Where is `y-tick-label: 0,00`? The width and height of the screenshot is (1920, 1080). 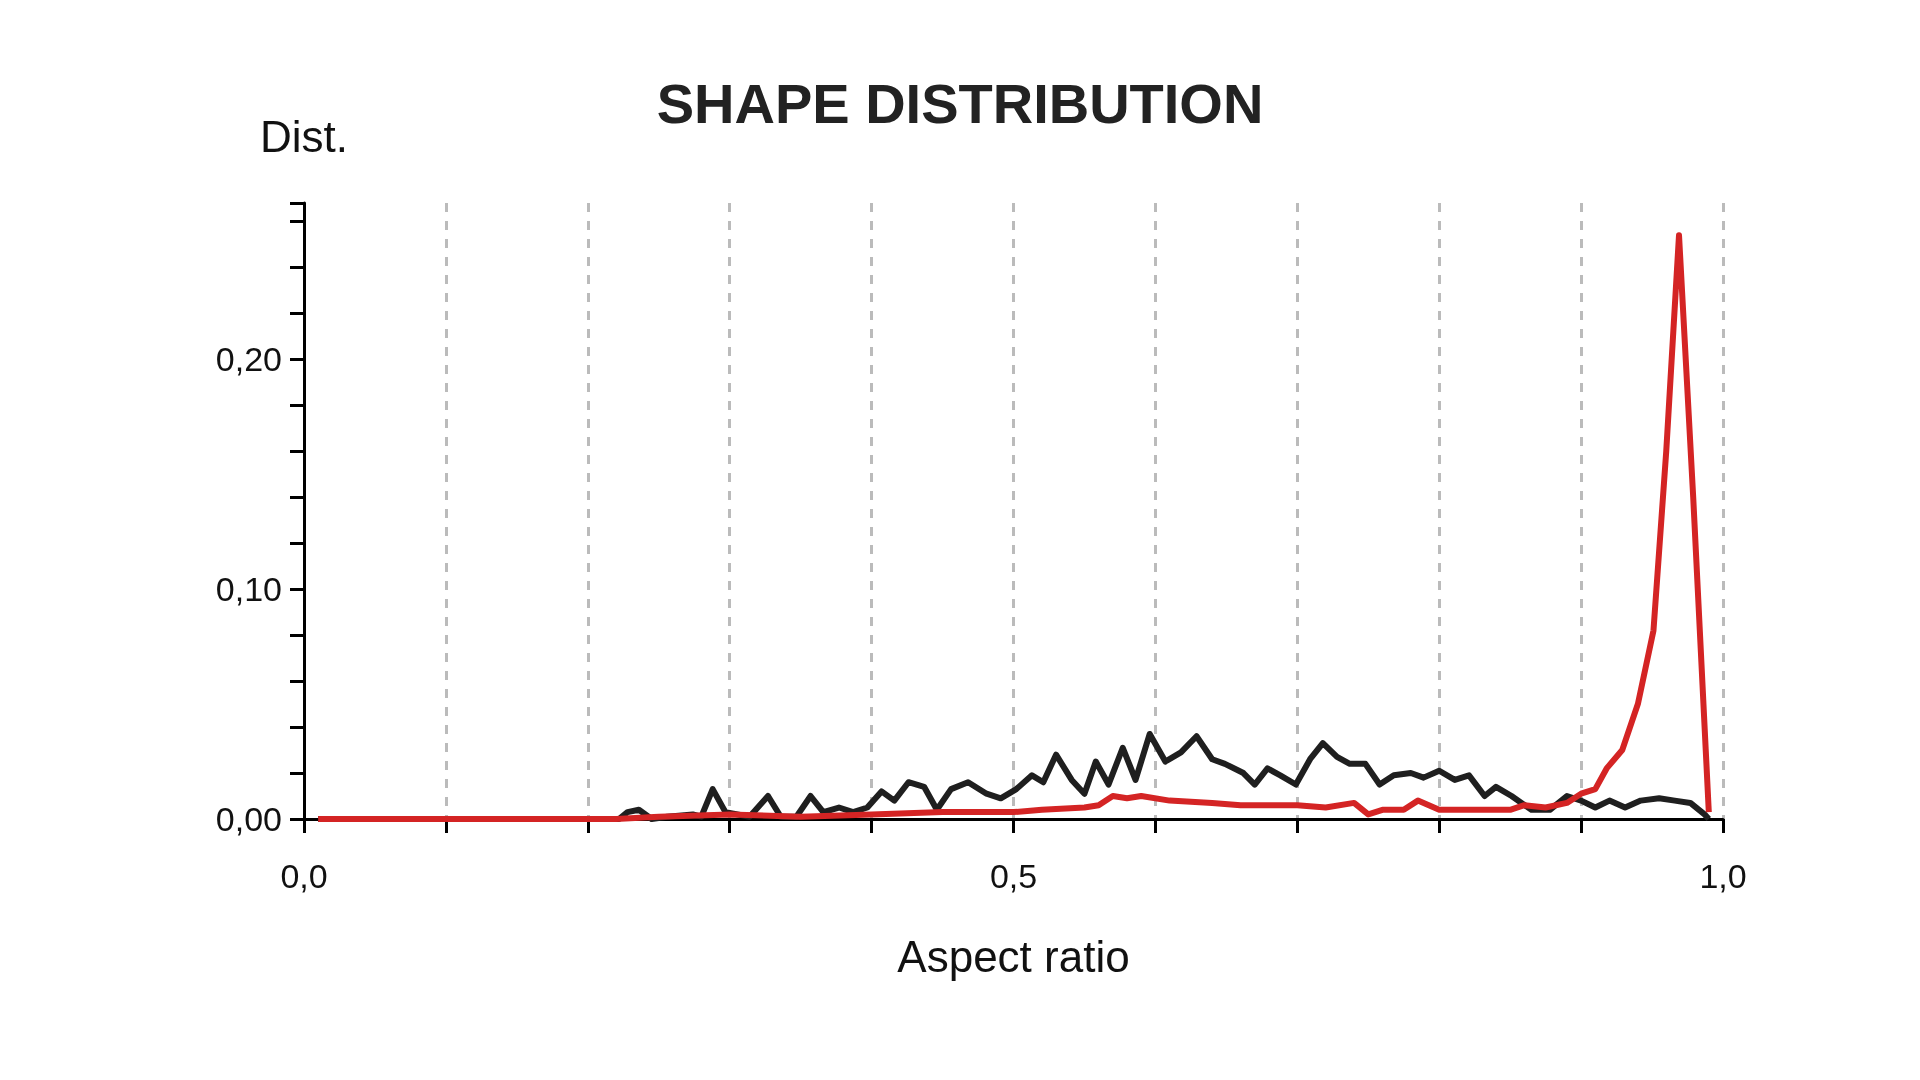 y-tick-label: 0,00 is located at coordinates (248, 819).